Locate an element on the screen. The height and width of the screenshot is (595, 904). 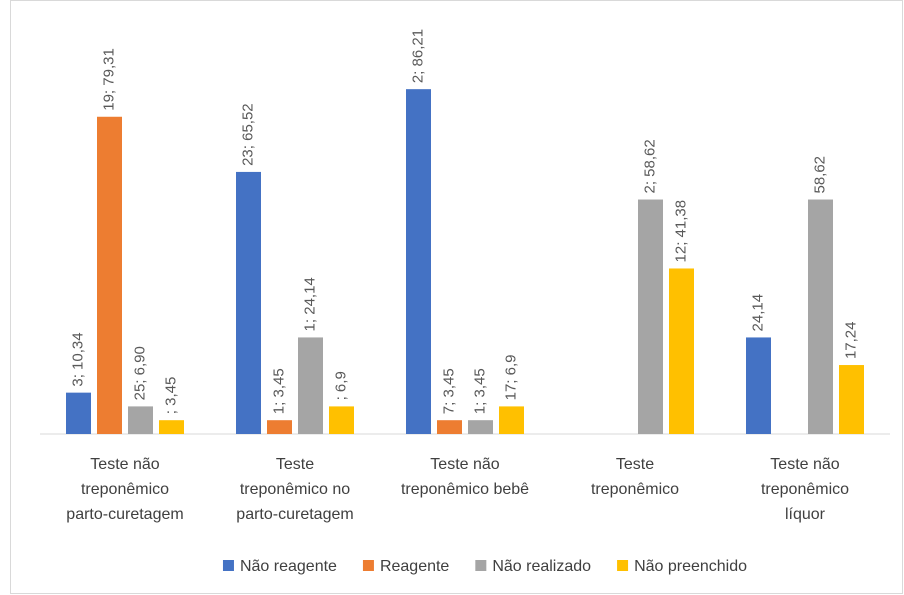
x-tick-label: treponêmico no is located at coordinates (295, 489).